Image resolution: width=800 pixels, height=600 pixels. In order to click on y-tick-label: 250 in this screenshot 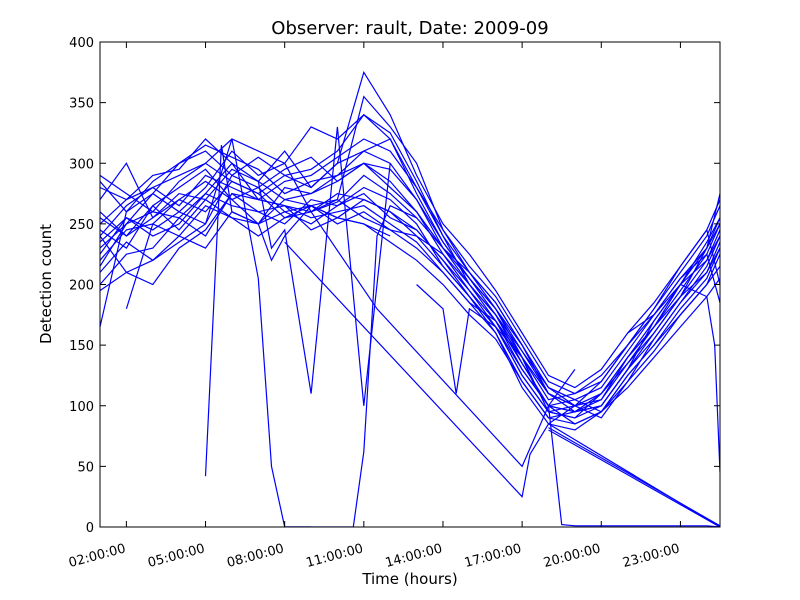, I will do `click(81, 225)`.